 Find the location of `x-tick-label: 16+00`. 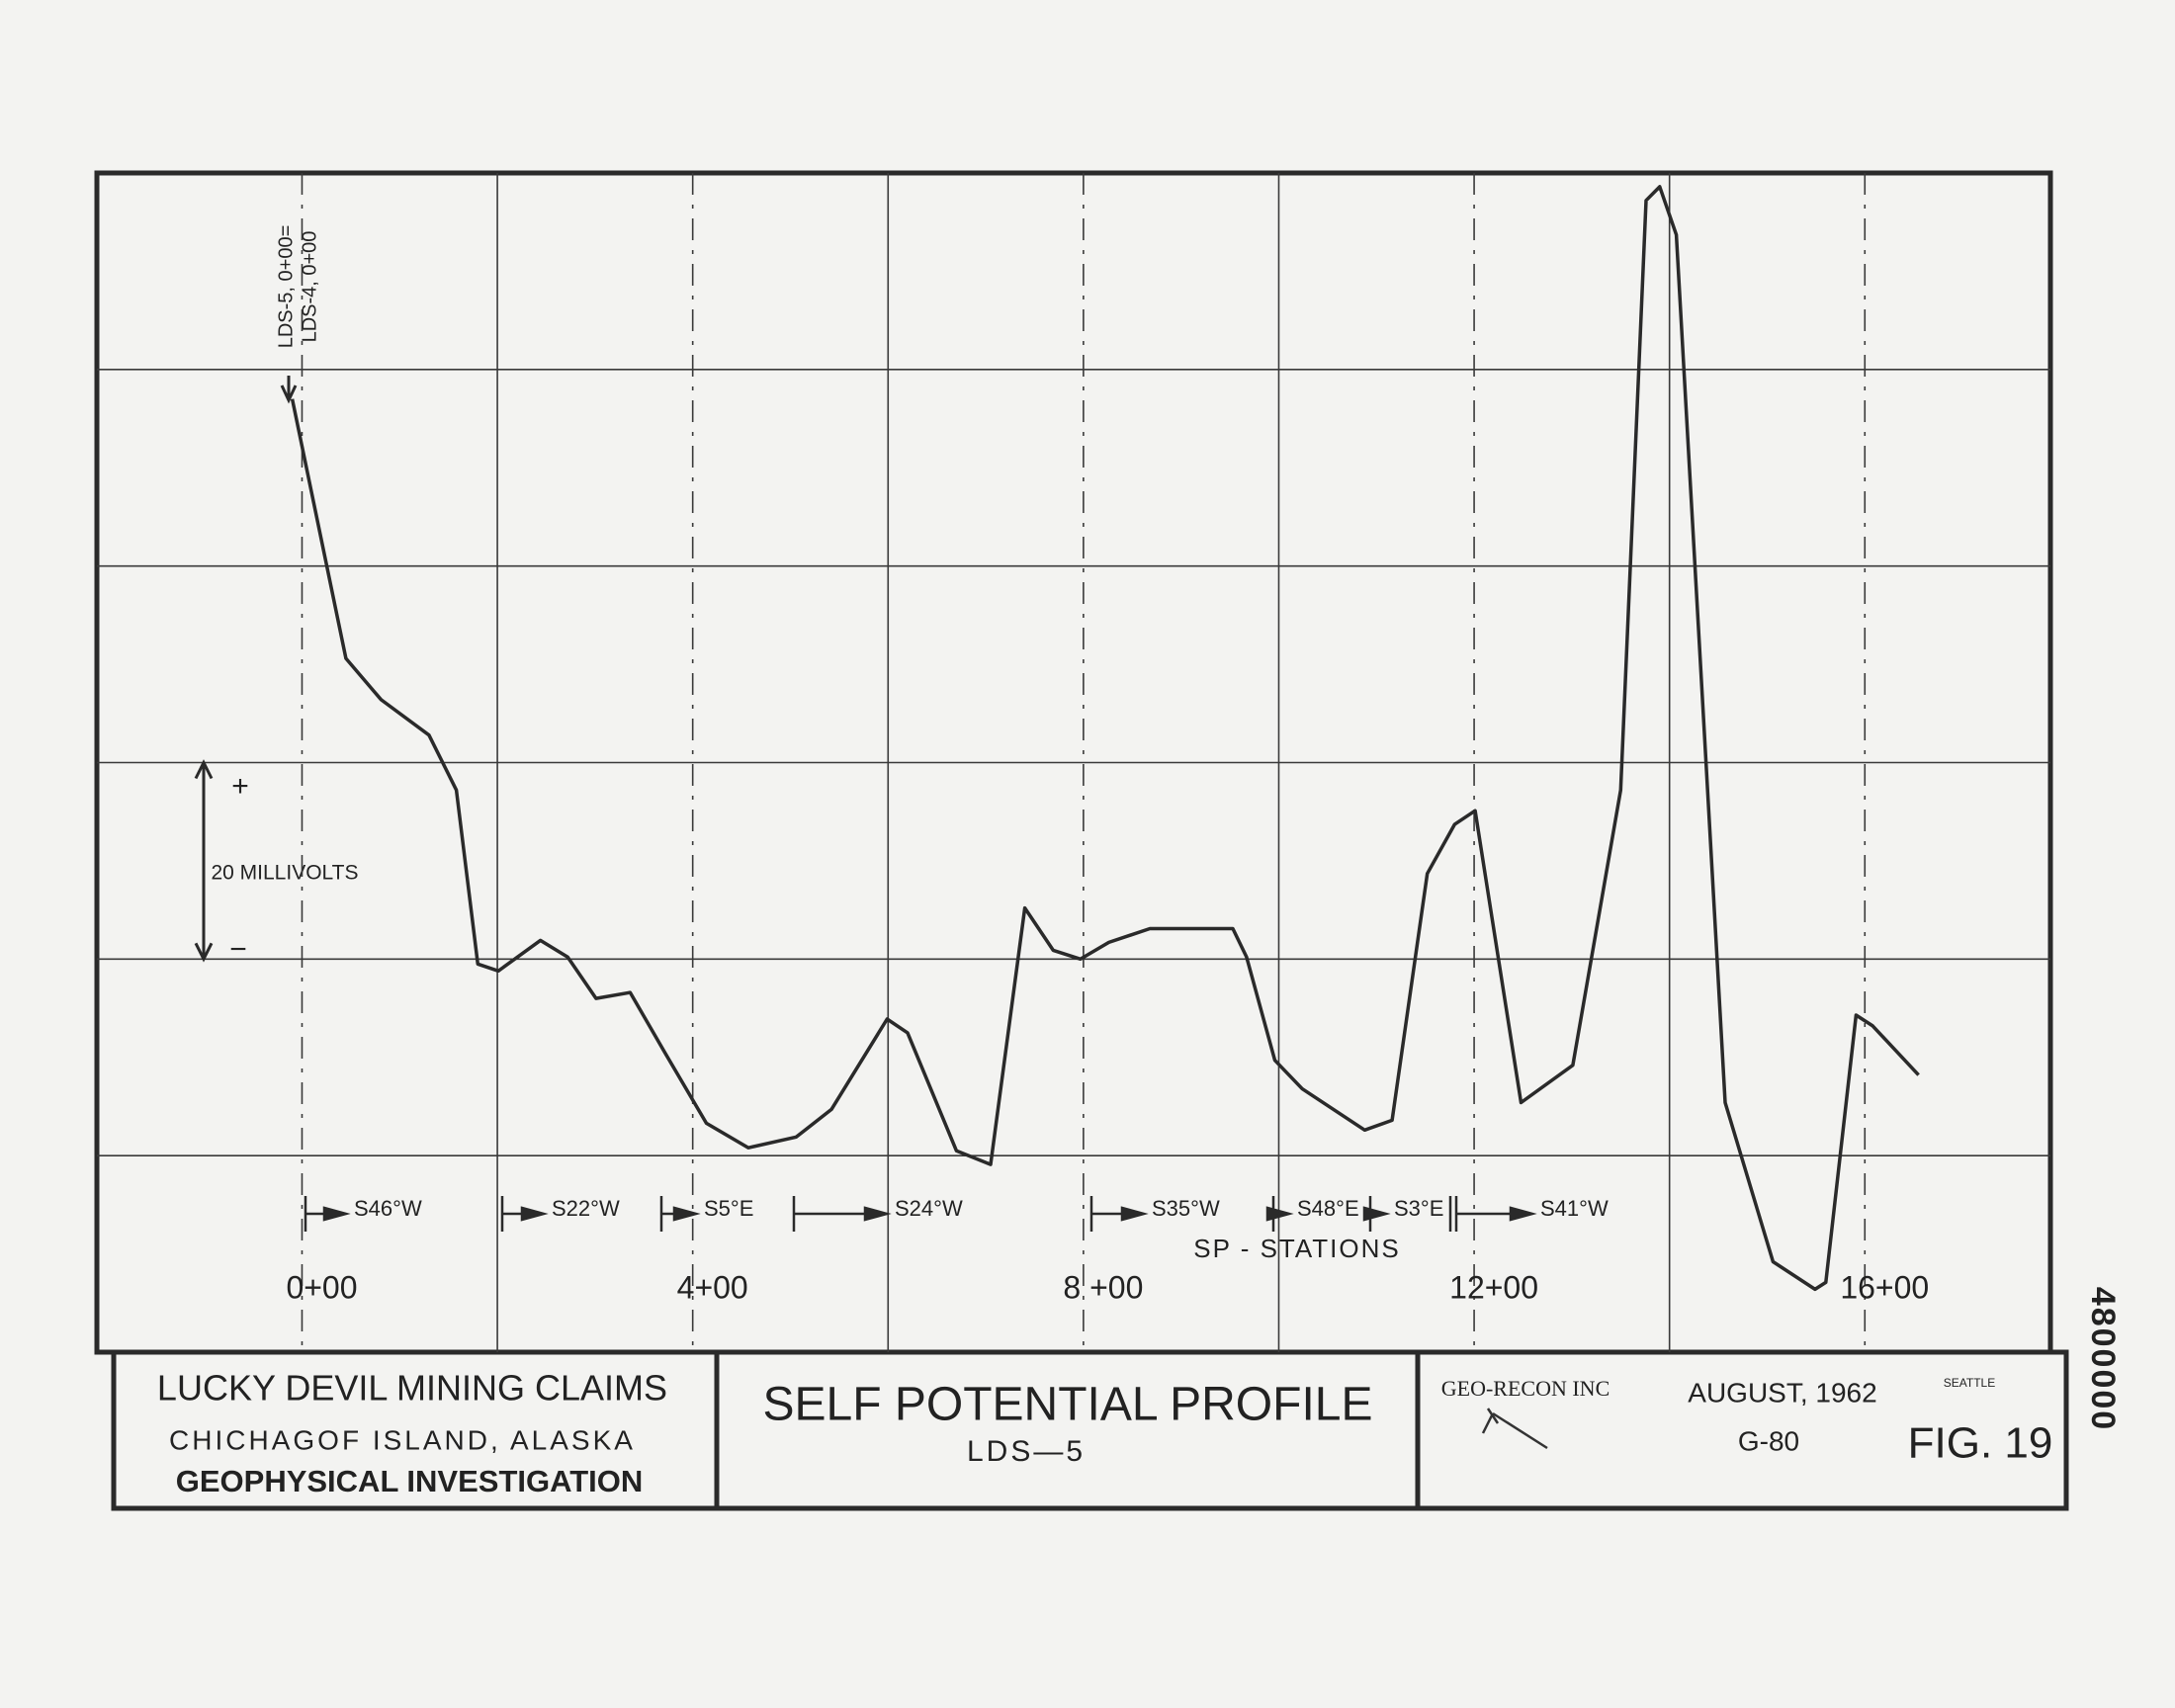

x-tick-label: 16+00 is located at coordinates (1885, 1287).